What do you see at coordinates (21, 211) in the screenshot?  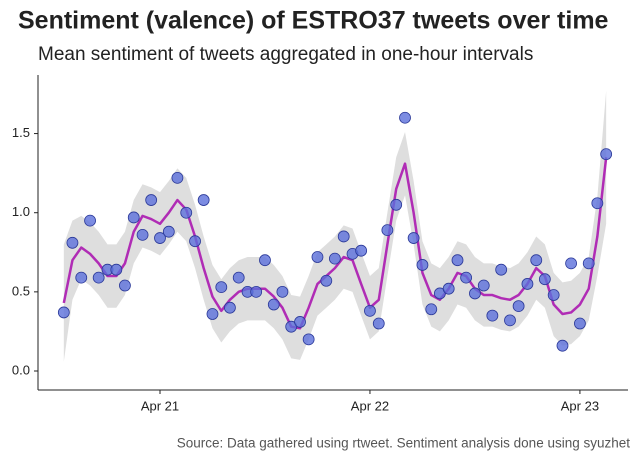 I see `y-tick-label: 1.0` at bounding box center [21, 211].